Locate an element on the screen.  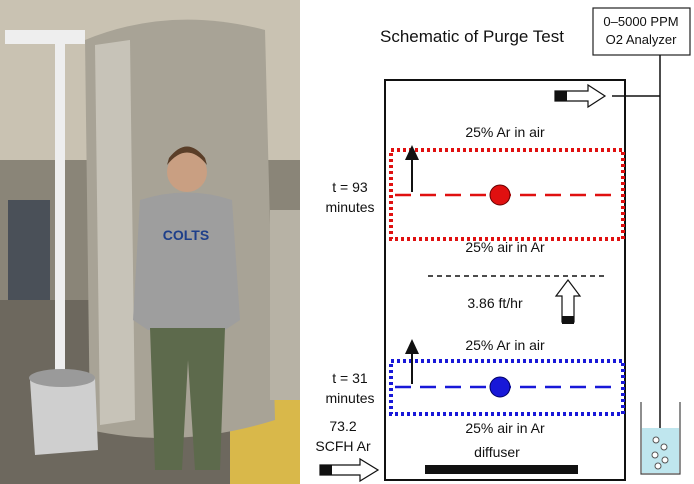
time-label: t = 31 is located at coordinates (350, 378).